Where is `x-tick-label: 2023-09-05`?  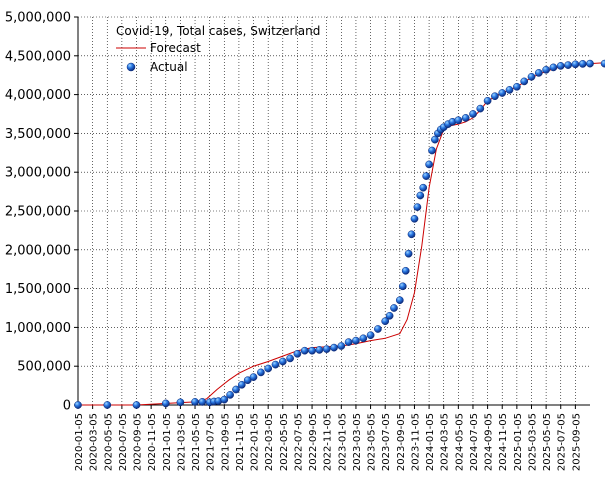 x-tick-label: 2023-09-05 is located at coordinates (401, 442).